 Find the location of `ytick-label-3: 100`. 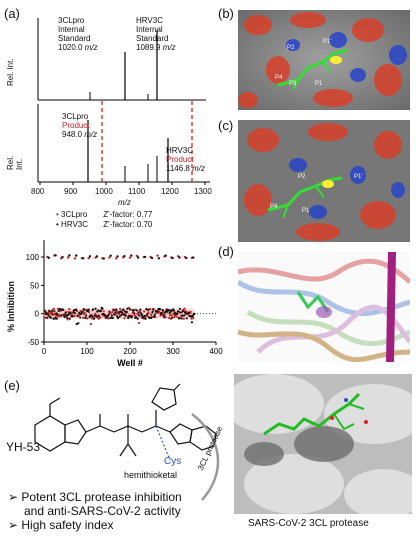

ytick-label-3: 100 is located at coordinates (33, 257).